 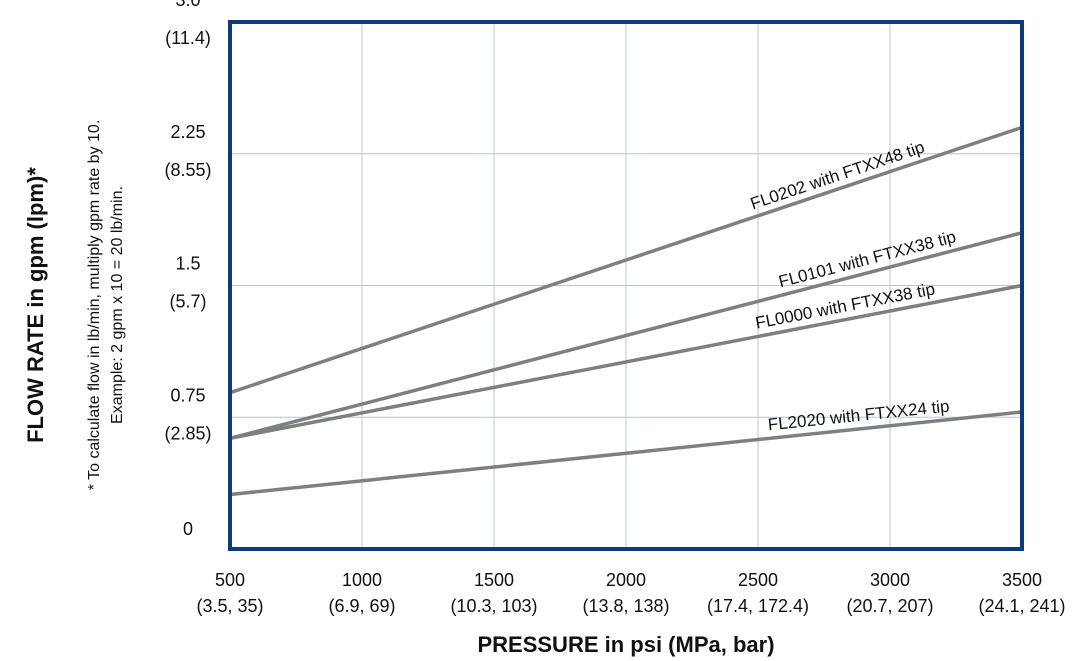 What do you see at coordinates (187, 170) in the screenshot?
I see `y-tick-sublabel: (8.55)` at bounding box center [187, 170].